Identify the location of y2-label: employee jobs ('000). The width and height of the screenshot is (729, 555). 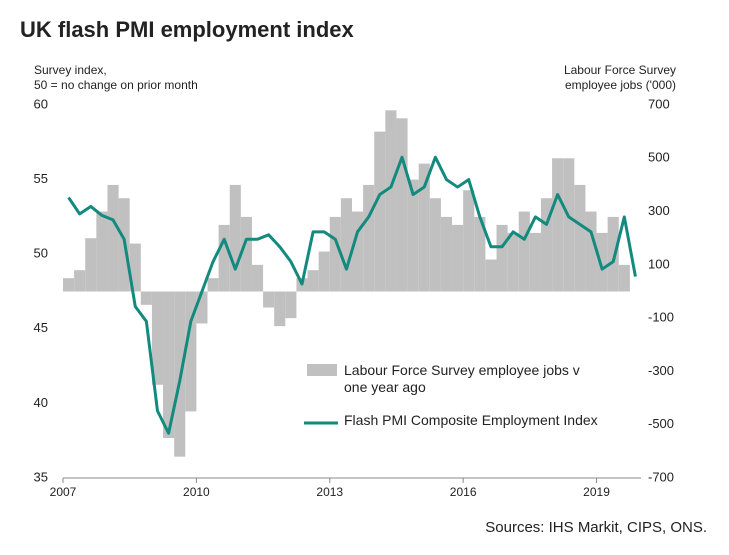
(620, 85).